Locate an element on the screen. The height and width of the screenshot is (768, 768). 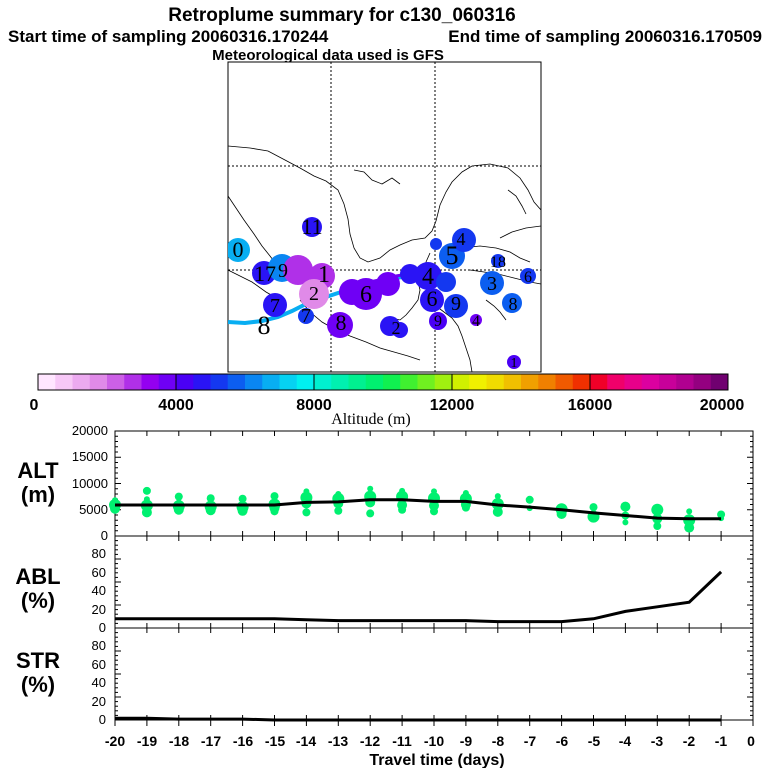
abl-panel-frame is located at coordinates (434, 582).